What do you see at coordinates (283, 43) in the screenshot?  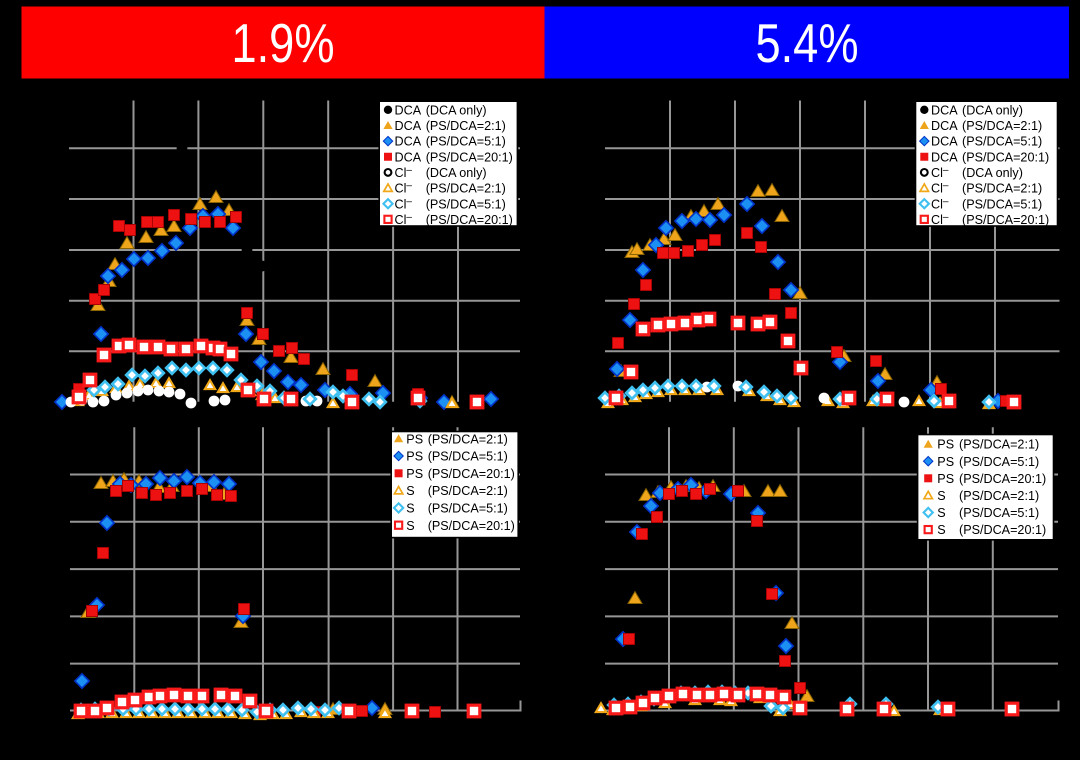 I see `svg-text: 1.9%` at bounding box center [283, 43].